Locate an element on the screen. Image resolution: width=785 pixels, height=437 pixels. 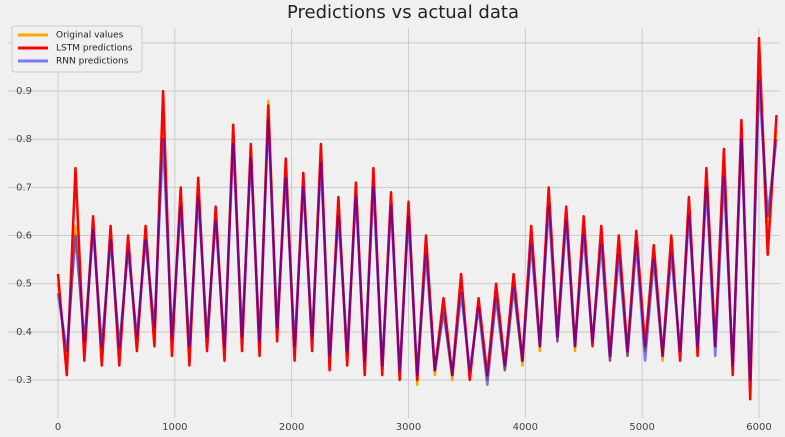
x-tick-label: 2000 is located at coordinates (291, 427).